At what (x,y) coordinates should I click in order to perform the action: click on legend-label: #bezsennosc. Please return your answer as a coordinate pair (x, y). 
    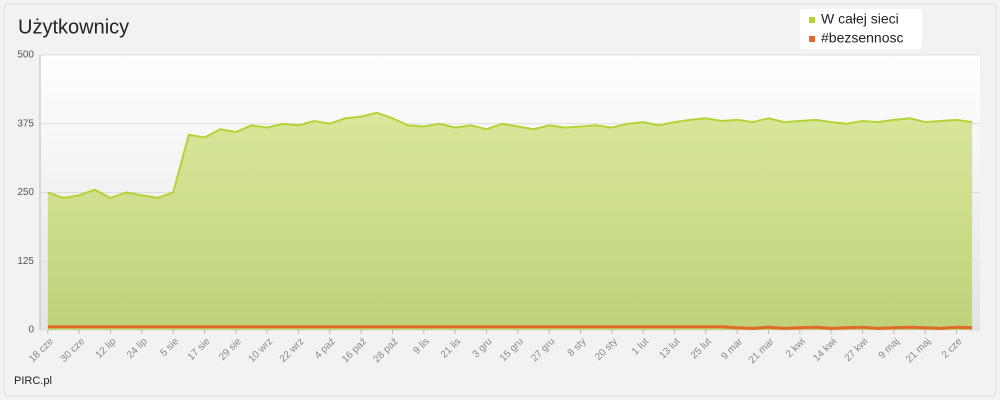
    Looking at the image, I should click on (862, 38).